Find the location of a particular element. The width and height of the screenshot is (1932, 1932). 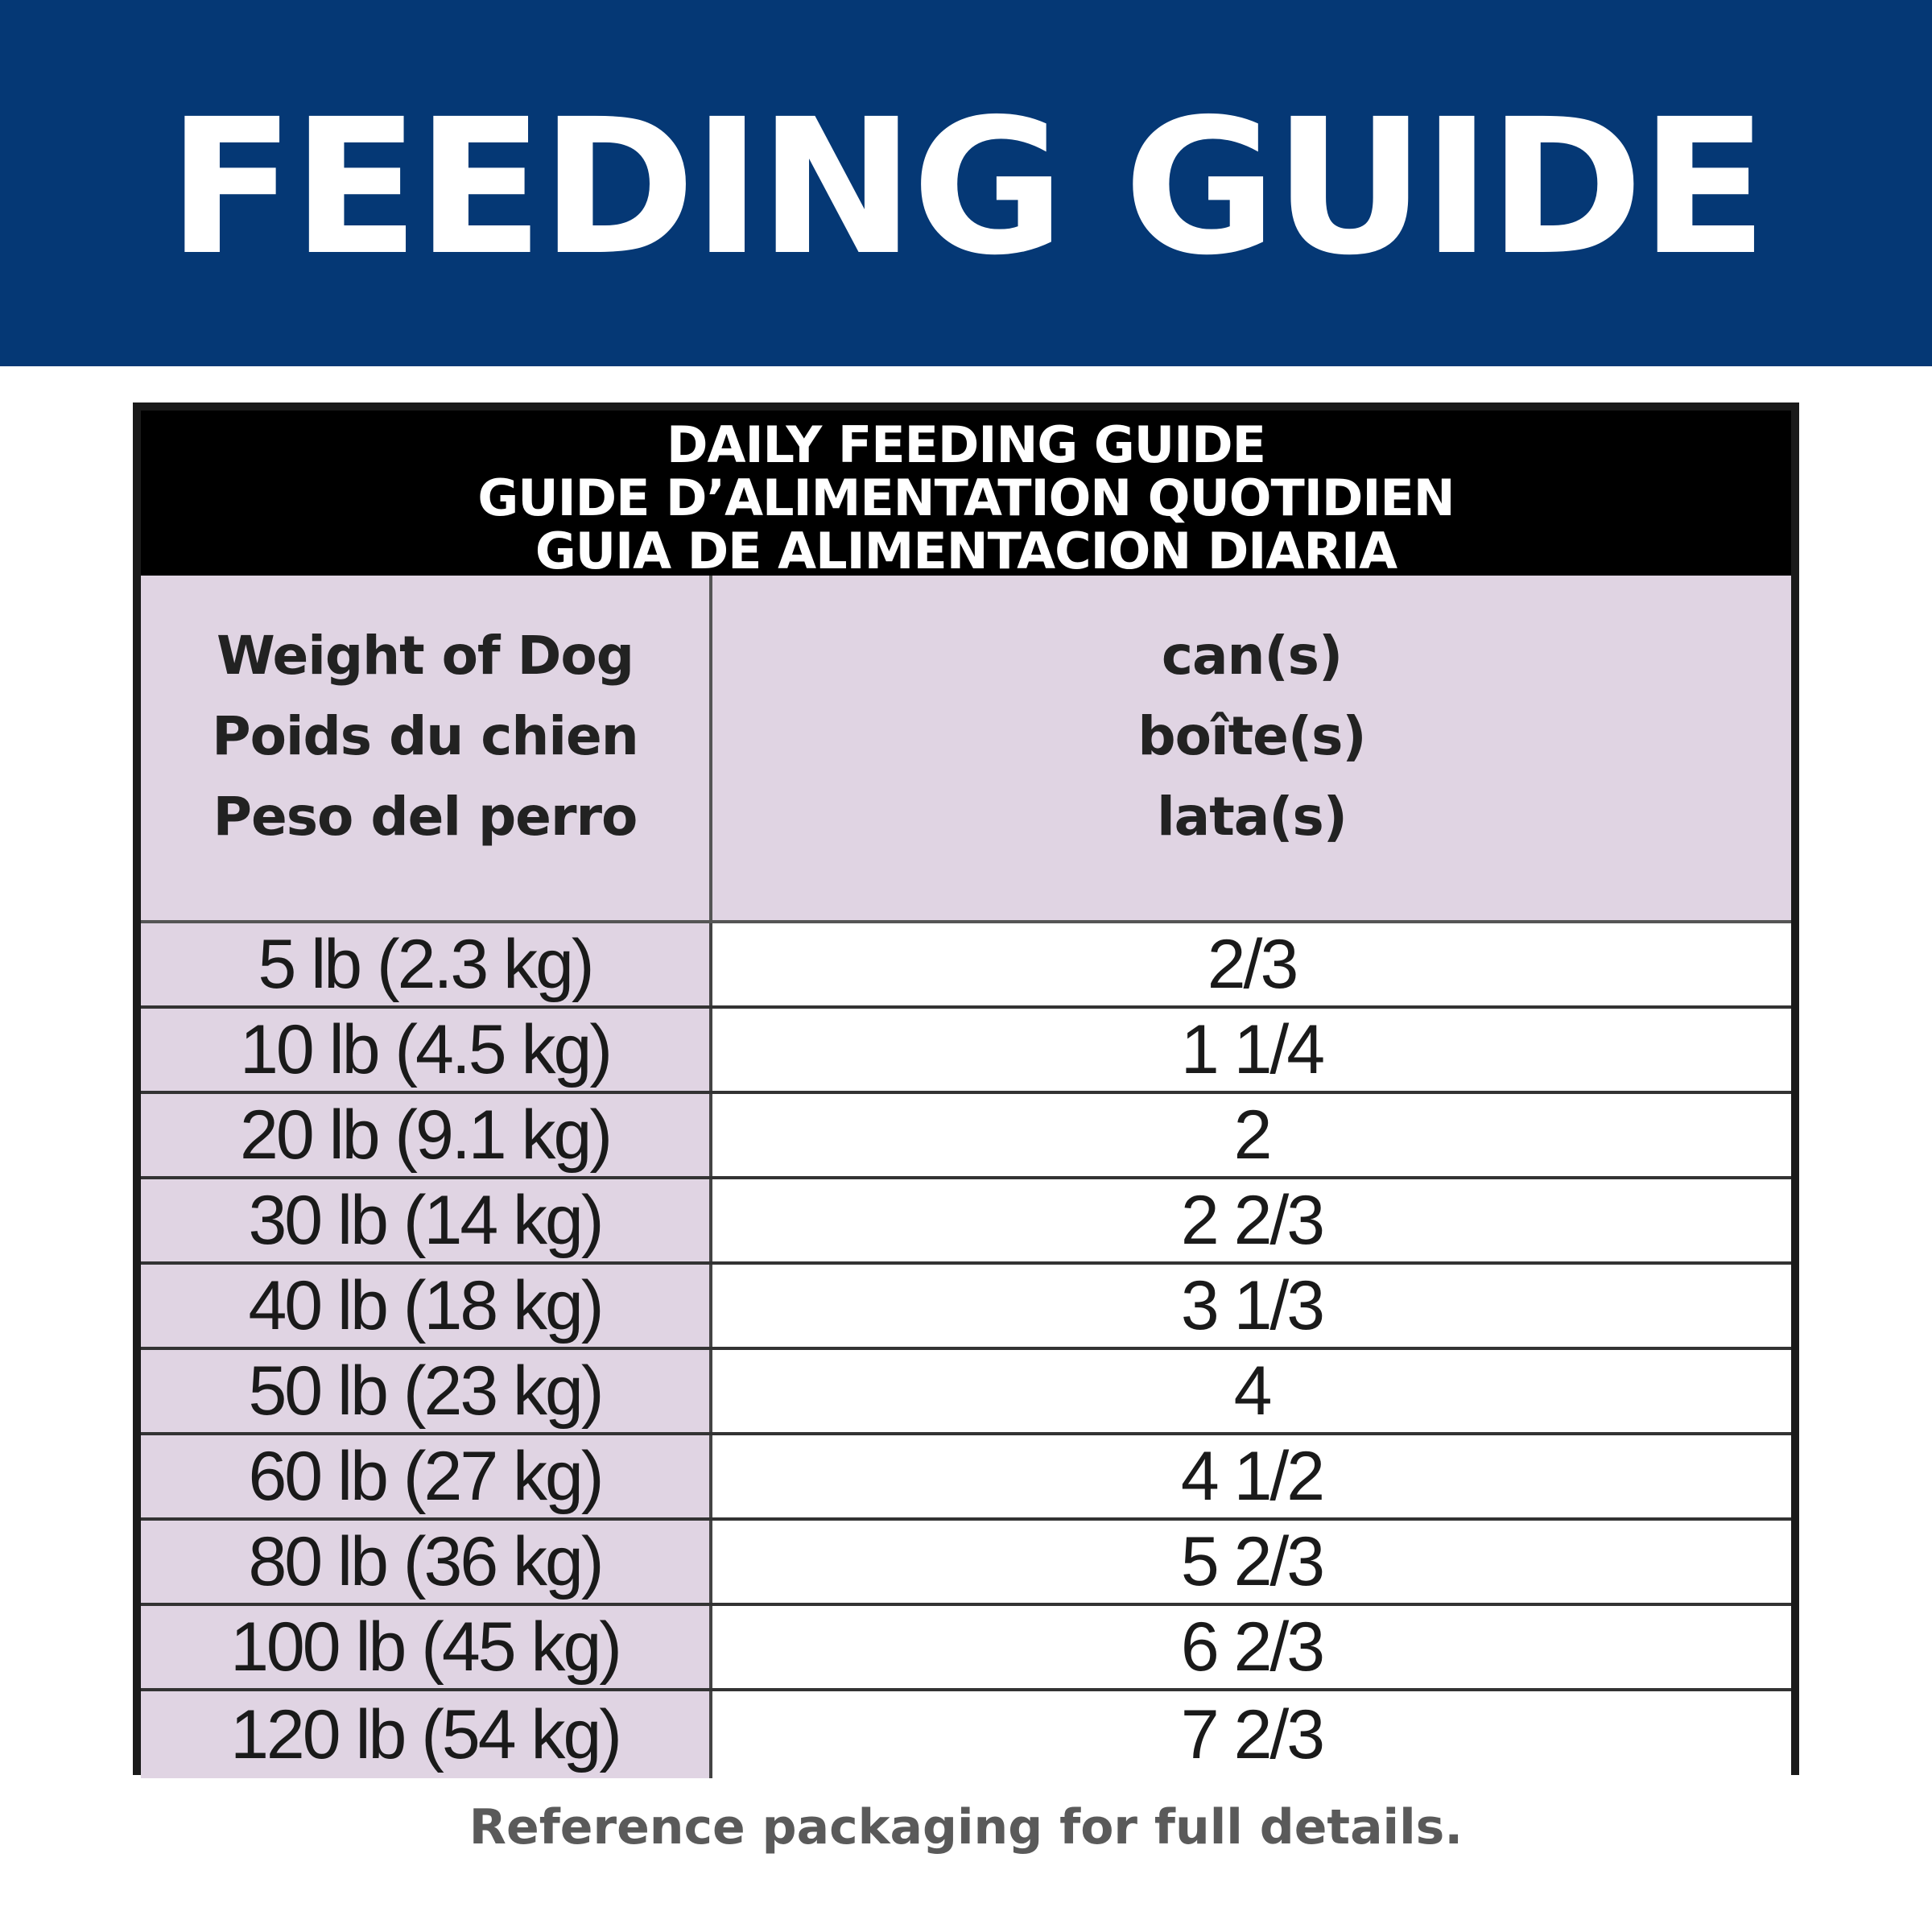

table-title-english: DAILY FEEDING GUIDE is located at coordinates (966, 444).